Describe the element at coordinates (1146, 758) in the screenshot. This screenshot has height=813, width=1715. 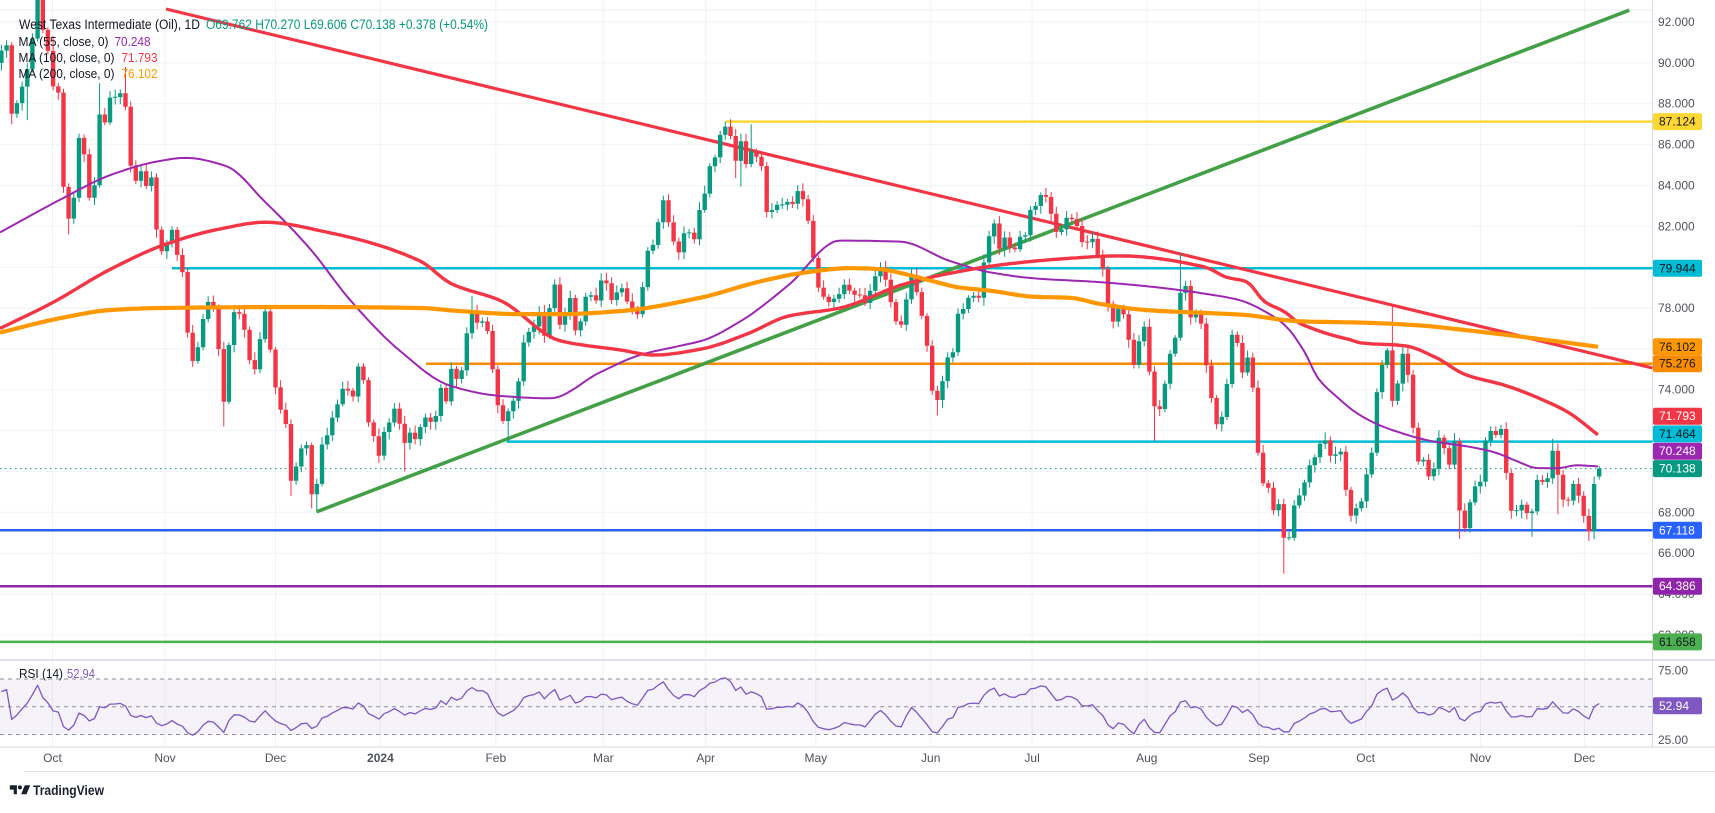
I see `svg-text: Aug` at that location.